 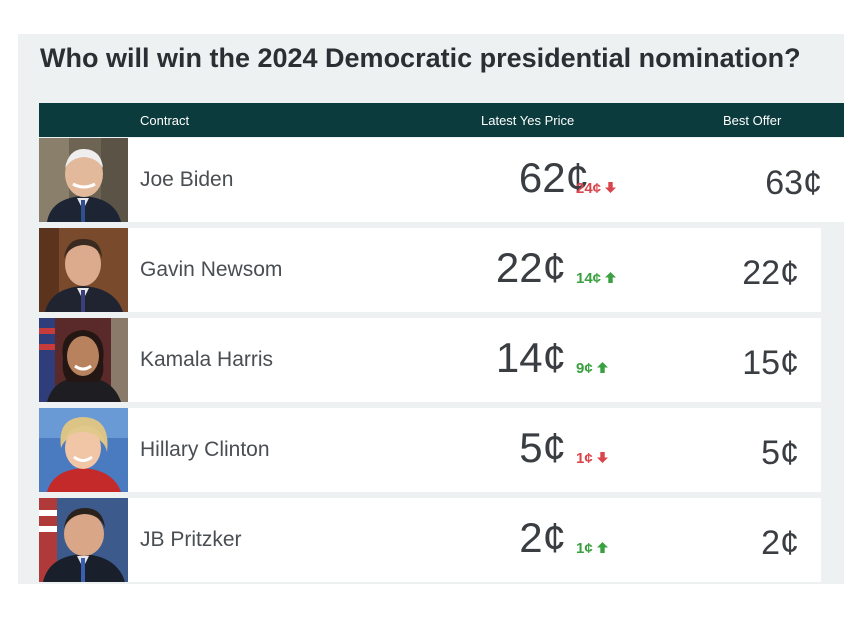 What do you see at coordinates (542, 447) in the screenshot?
I see `latest-yes-price: 5¢` at bounding box center [542, 447].